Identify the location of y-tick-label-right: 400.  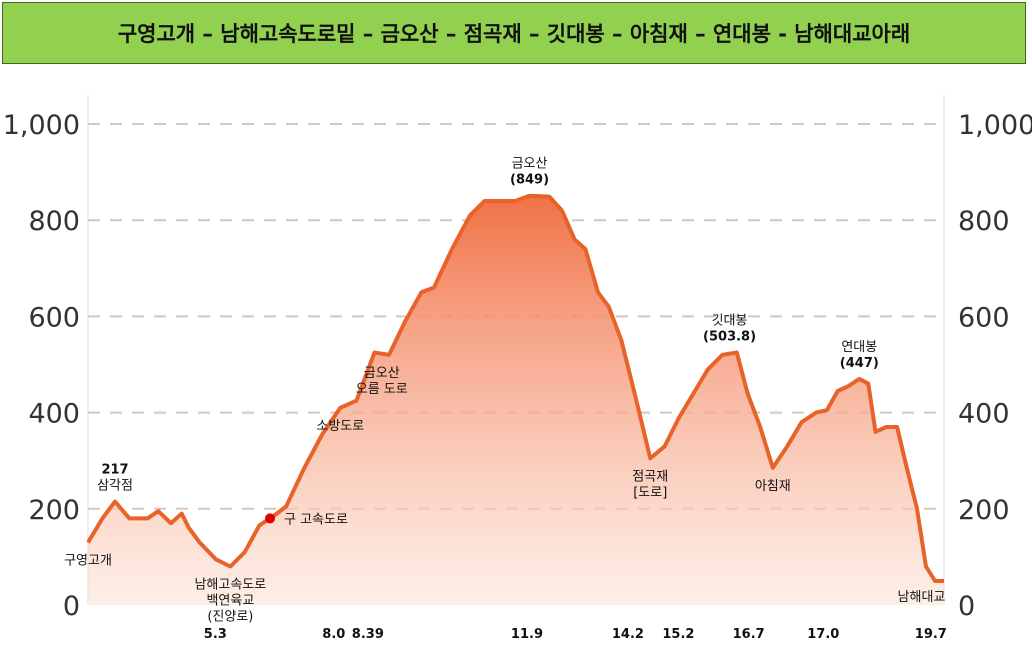
(984, 414).